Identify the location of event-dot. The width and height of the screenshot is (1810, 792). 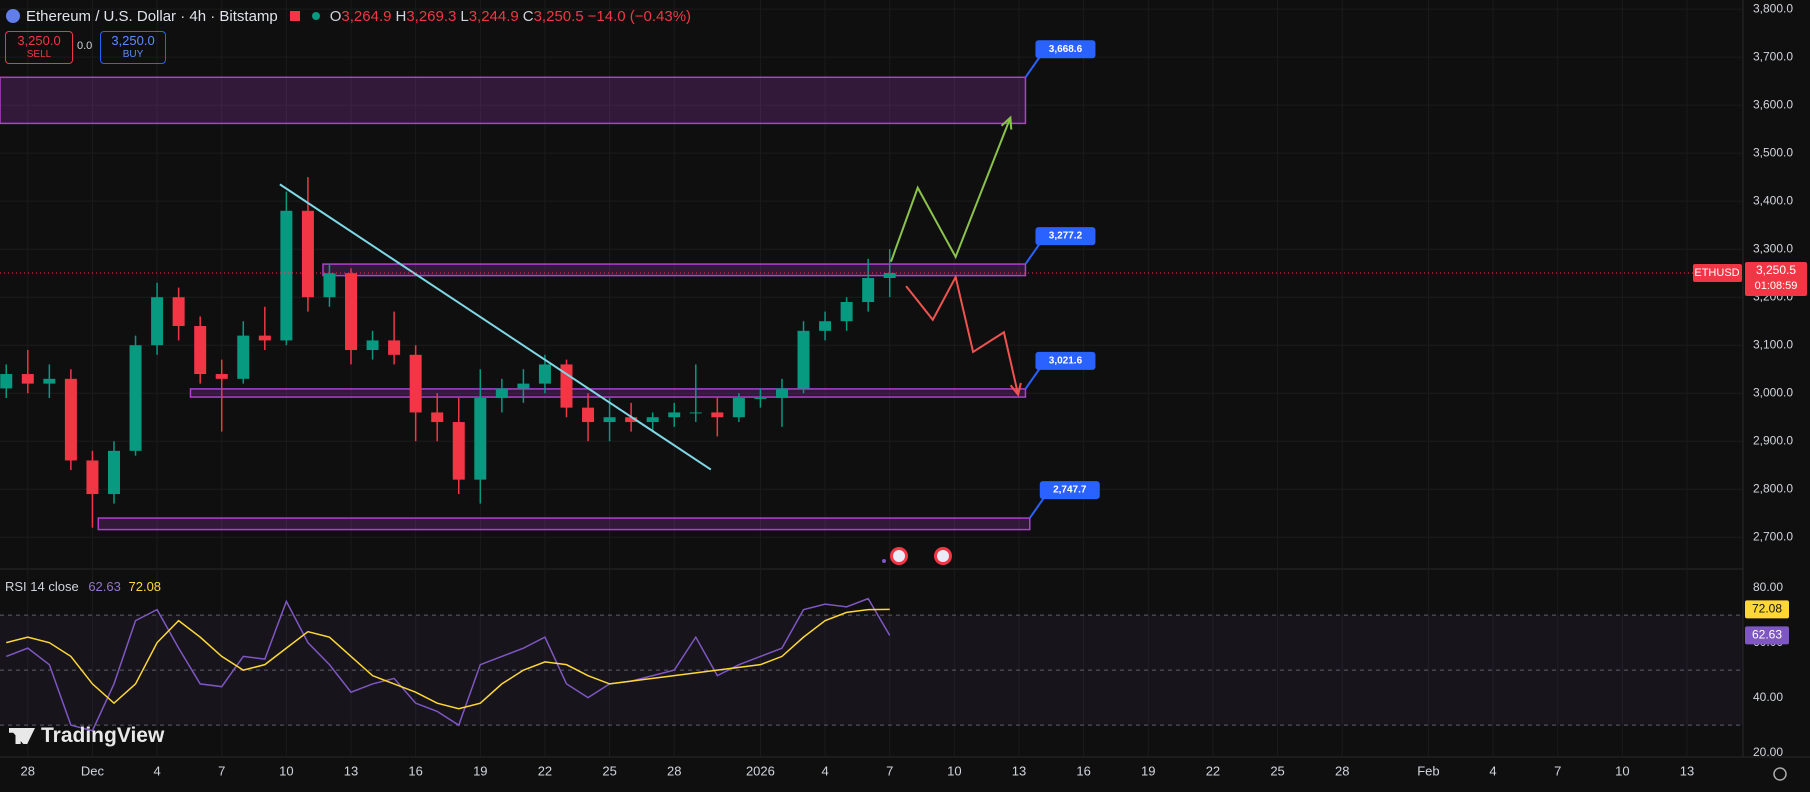
(884, 561).